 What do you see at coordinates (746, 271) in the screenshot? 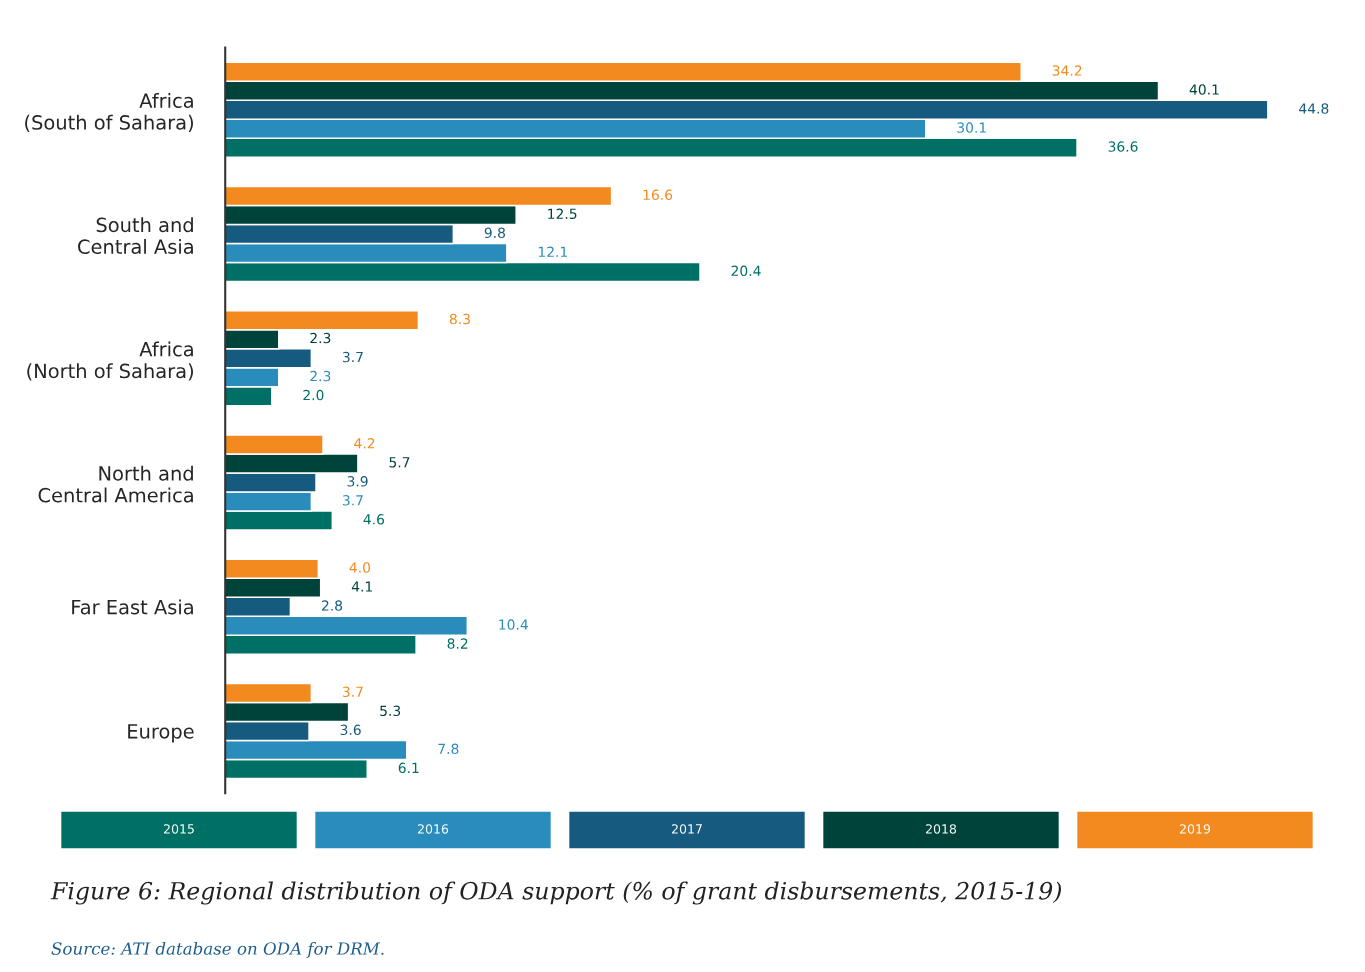
I see `data-label: 20.4` at bounding box center [746, 271].